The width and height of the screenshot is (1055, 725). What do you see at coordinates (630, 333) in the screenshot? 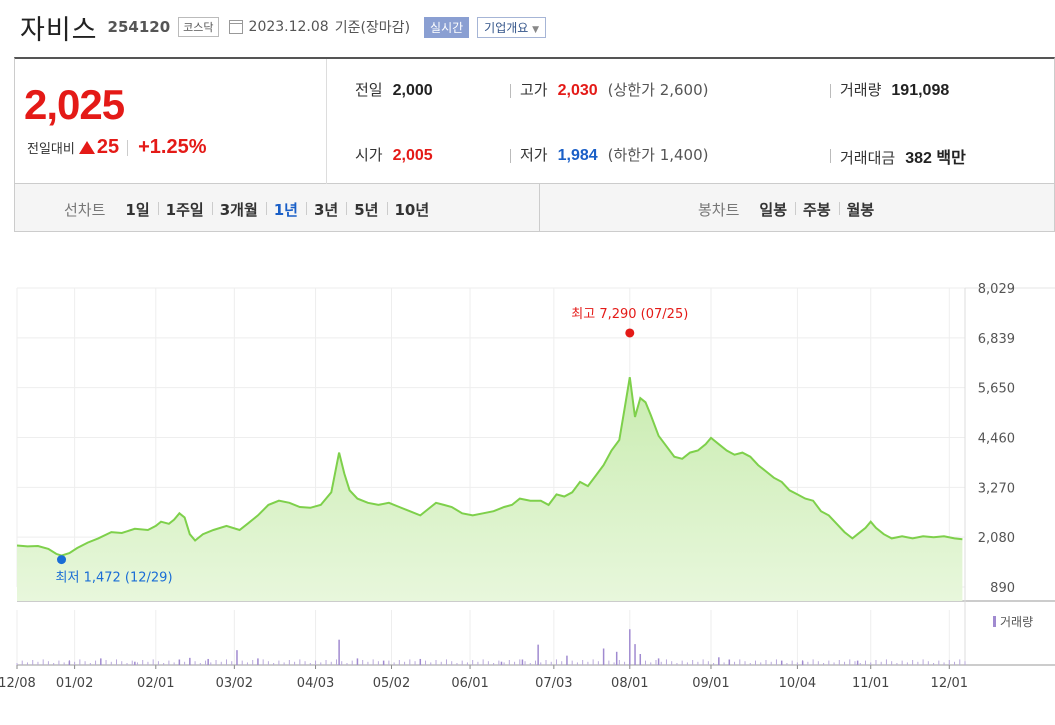
I see `max-point-marker` at bounding box center [630, 333].